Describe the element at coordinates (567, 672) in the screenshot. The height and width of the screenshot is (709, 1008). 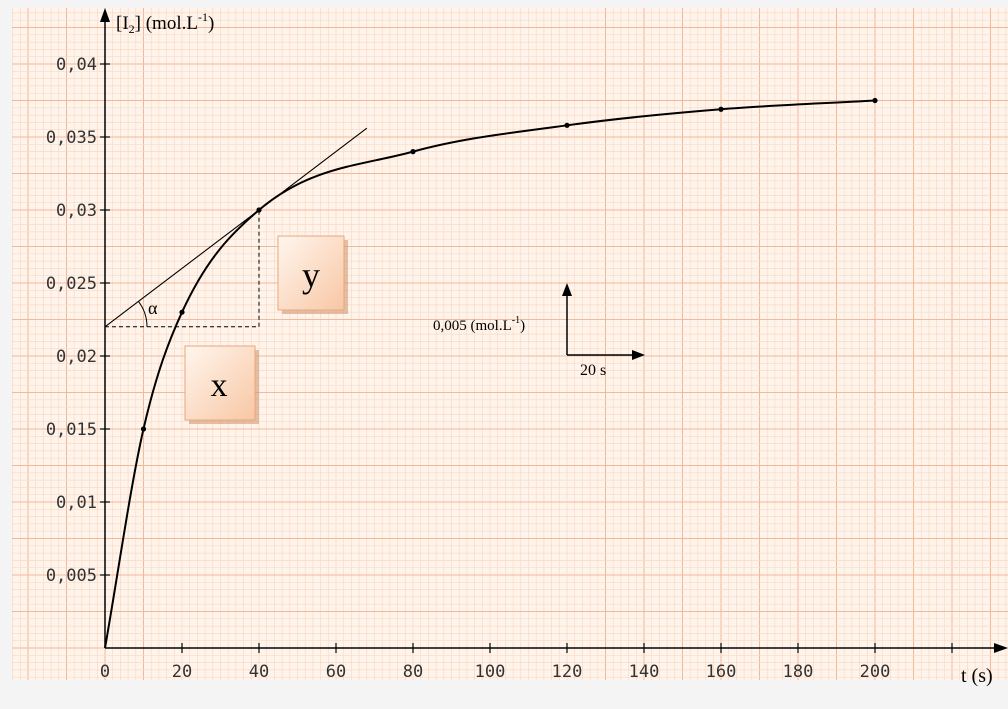
I see `x-tick-label: 120` at that location.